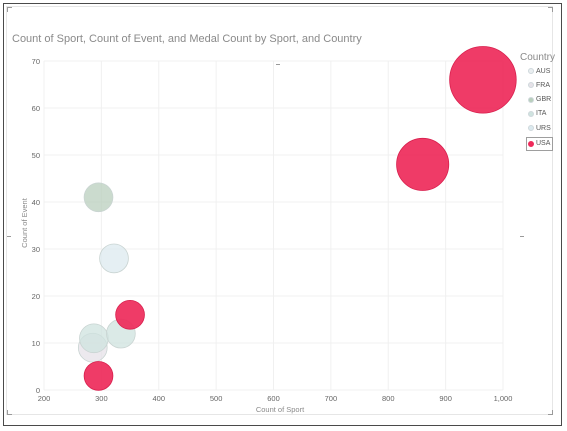 Image resolution: width=567 pixels, height=431 pixels. I want to click on legend-item-fra: FRA, so click(539, 85).